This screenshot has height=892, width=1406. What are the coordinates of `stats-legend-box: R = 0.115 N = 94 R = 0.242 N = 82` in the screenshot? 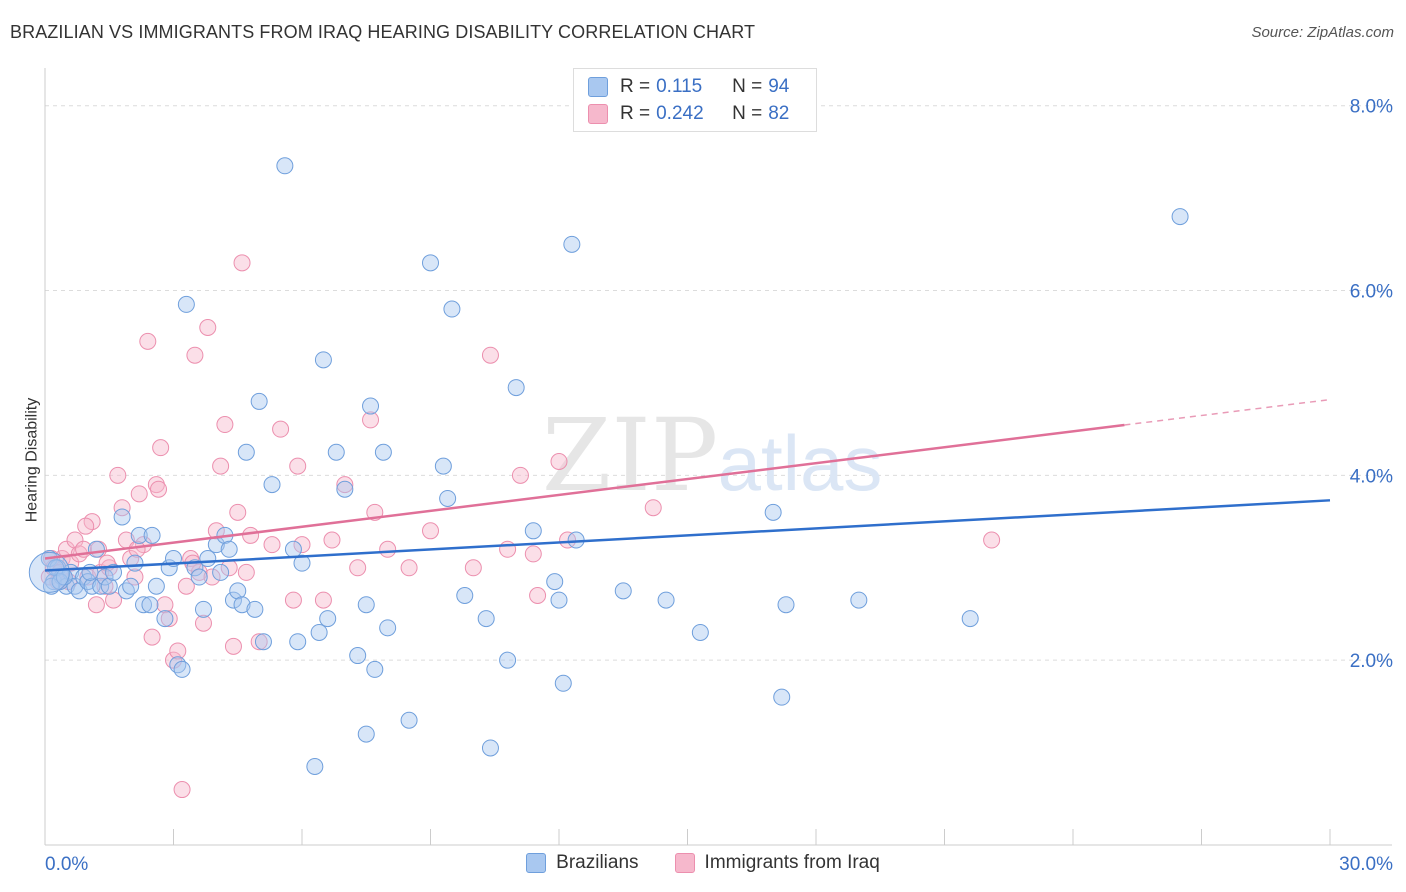 It's located at (695, 100).